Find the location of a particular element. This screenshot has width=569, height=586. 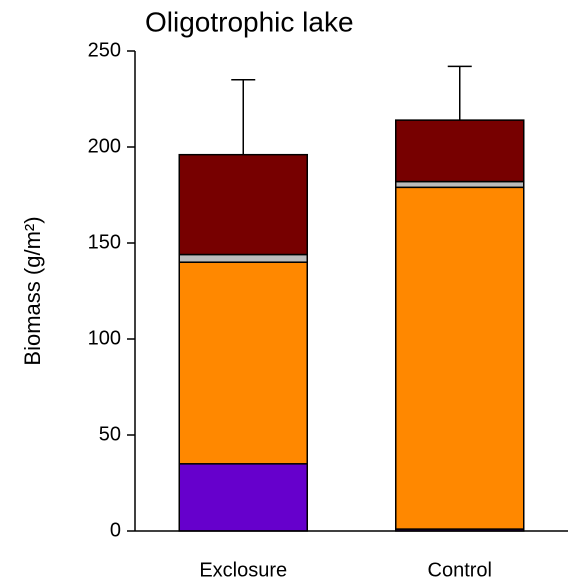

x-tick-label: Exclosure is located at coordinates (243, 570).